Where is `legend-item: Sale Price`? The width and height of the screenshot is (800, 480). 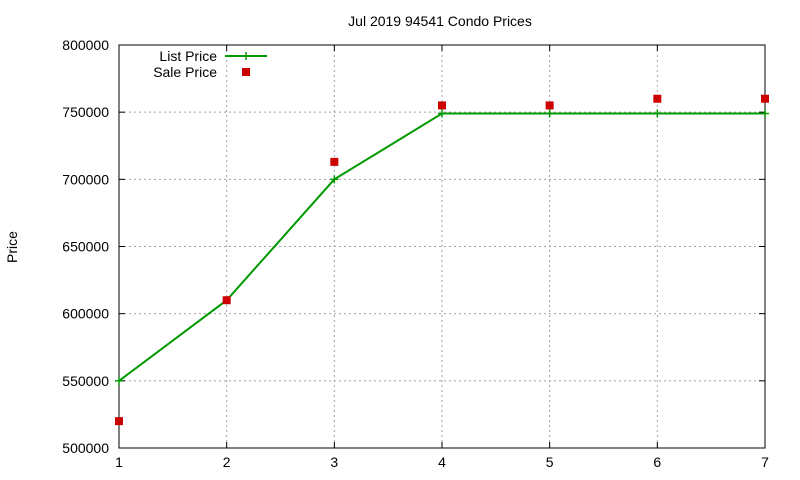
legend-item: Sale Price is located at coordinates (201, 72).